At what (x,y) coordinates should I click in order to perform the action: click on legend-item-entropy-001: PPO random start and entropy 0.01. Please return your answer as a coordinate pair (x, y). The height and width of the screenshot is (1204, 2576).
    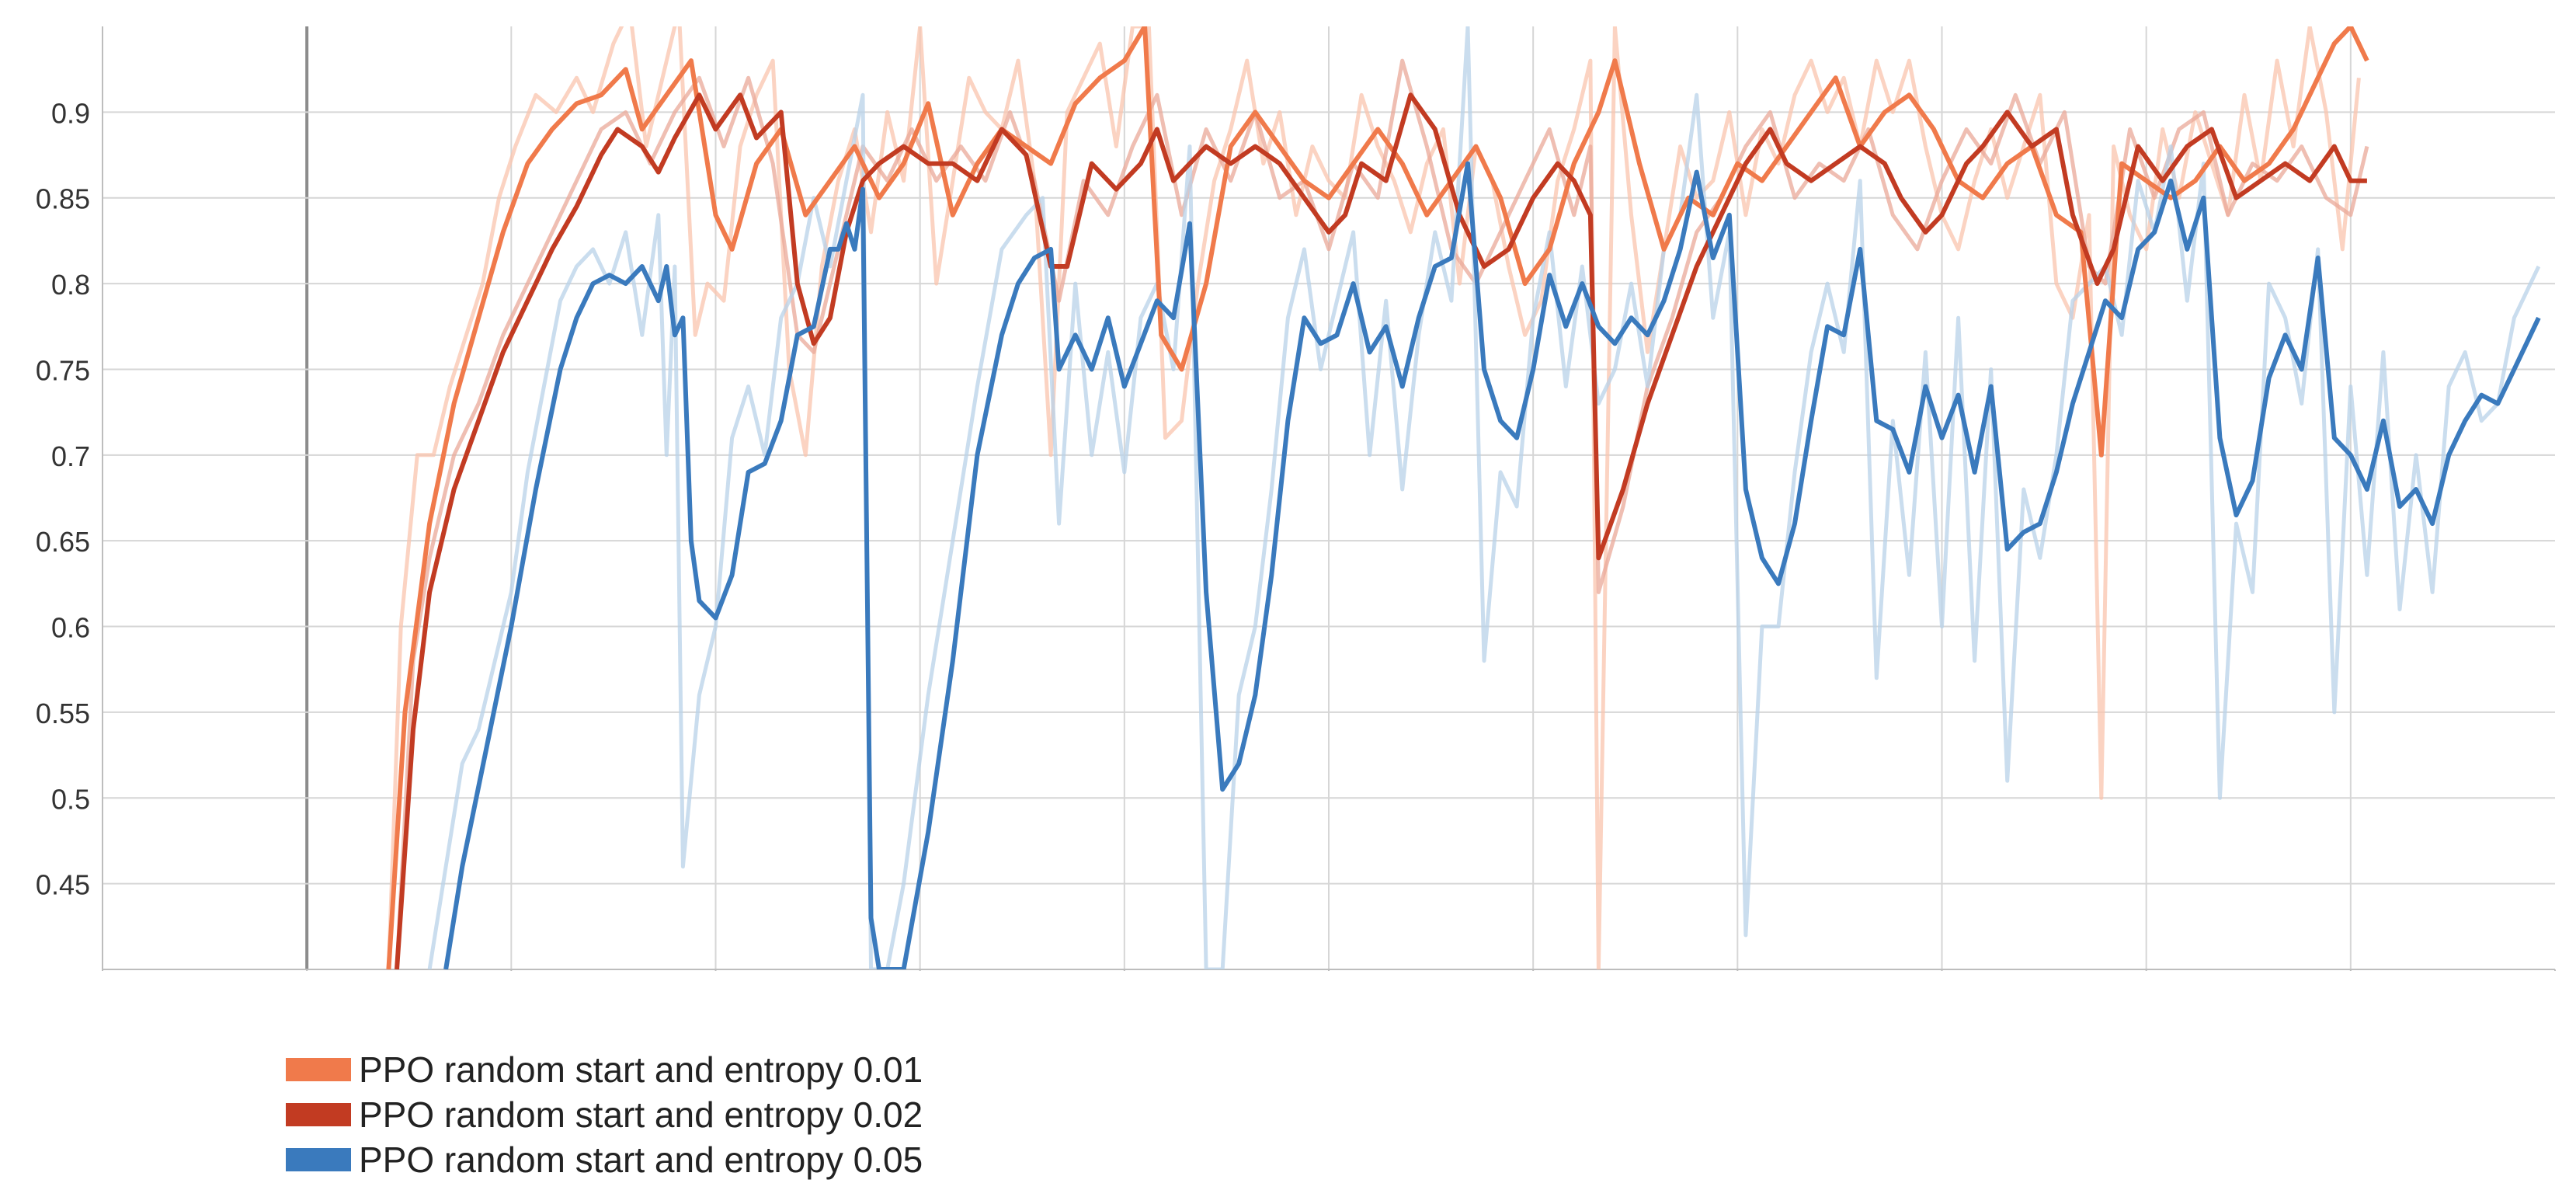
    Looking at the image, I should click on (604, 1069).